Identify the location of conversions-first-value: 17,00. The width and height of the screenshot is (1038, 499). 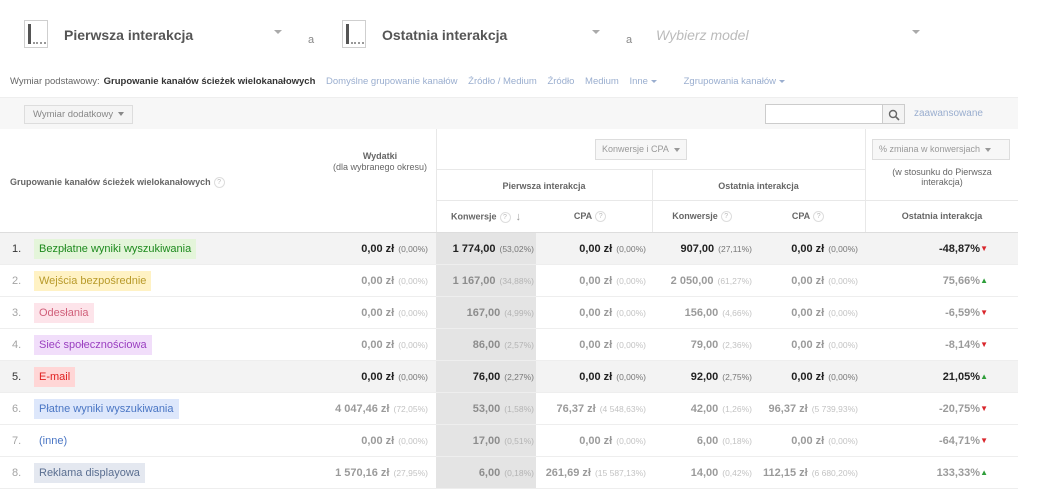
(486, 441).